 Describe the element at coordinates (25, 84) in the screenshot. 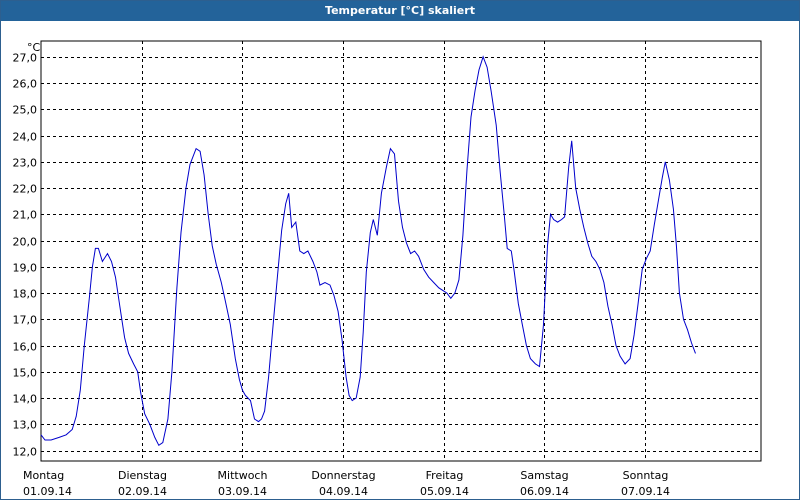

I see `y-tick-label: 26,0` at that location.